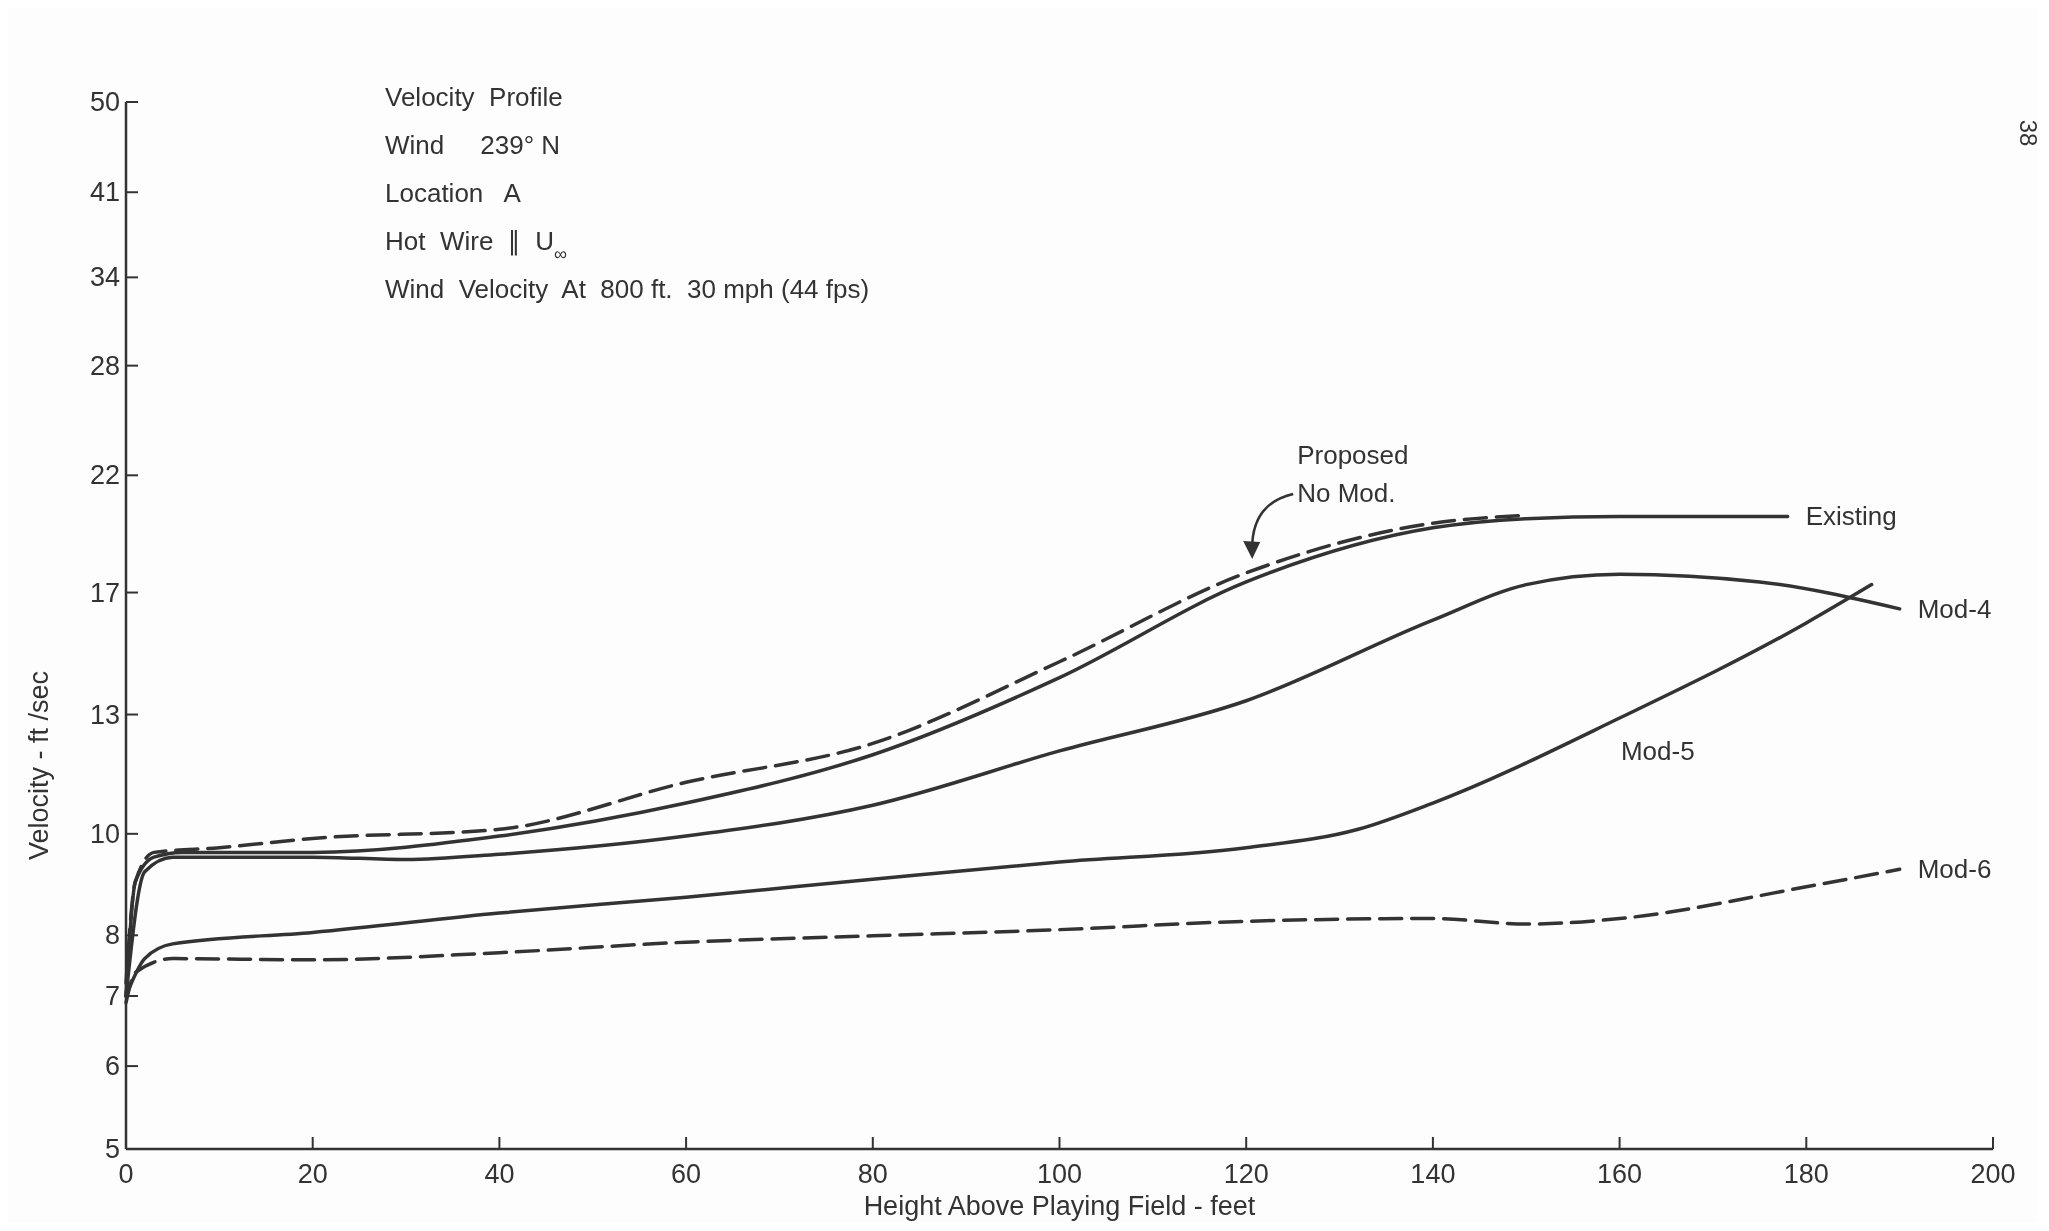 The width and height of the screenshot is (2049, 1231). Describe the element at coordinates (104, 714) in the screenshot. I see `y-tick-label: 13` at that location.